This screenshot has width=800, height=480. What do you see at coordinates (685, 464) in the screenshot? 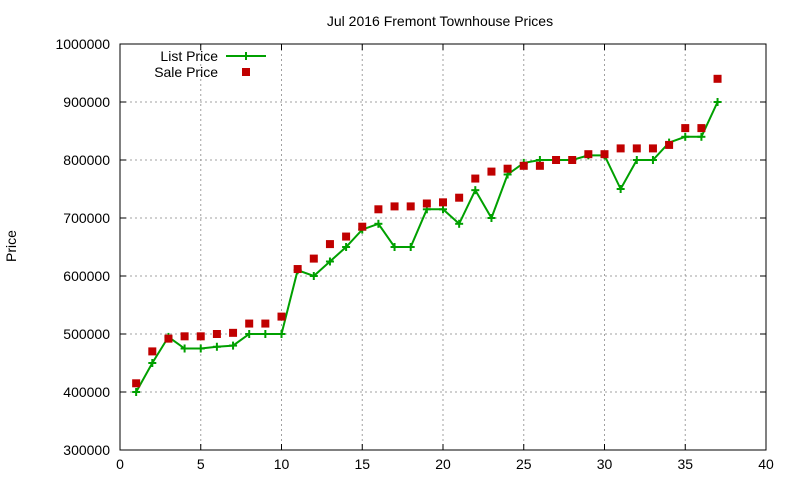
I see `x-tick-label: 35` at bounding box center [685, 464].